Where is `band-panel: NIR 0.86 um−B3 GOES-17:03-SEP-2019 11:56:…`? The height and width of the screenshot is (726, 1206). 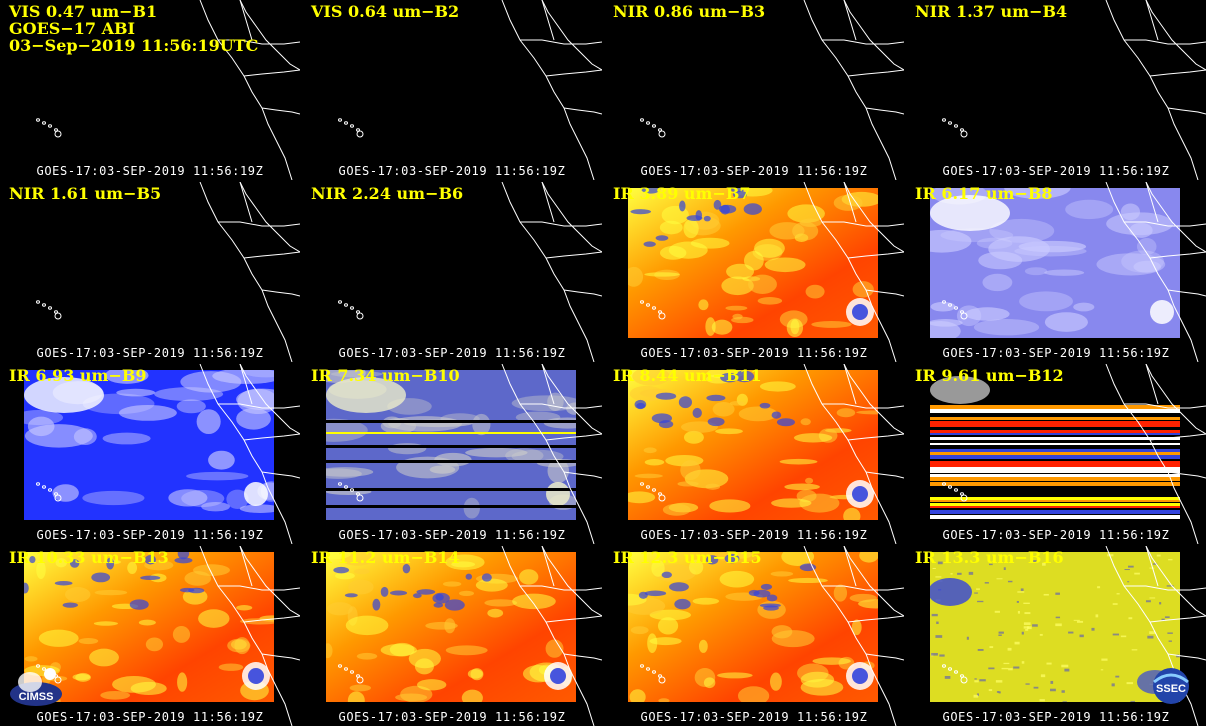 band-panel: NIR 0.86 um−B3 GOES-17:03-SEP-2019 11:56:… is located at coordinates (754, 90).